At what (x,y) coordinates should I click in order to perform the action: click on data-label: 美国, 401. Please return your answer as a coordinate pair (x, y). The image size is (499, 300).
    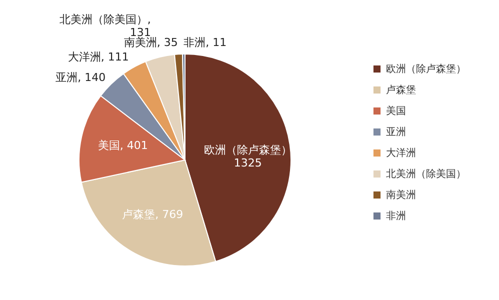
    Looking at the image, I should click on (123, 145).